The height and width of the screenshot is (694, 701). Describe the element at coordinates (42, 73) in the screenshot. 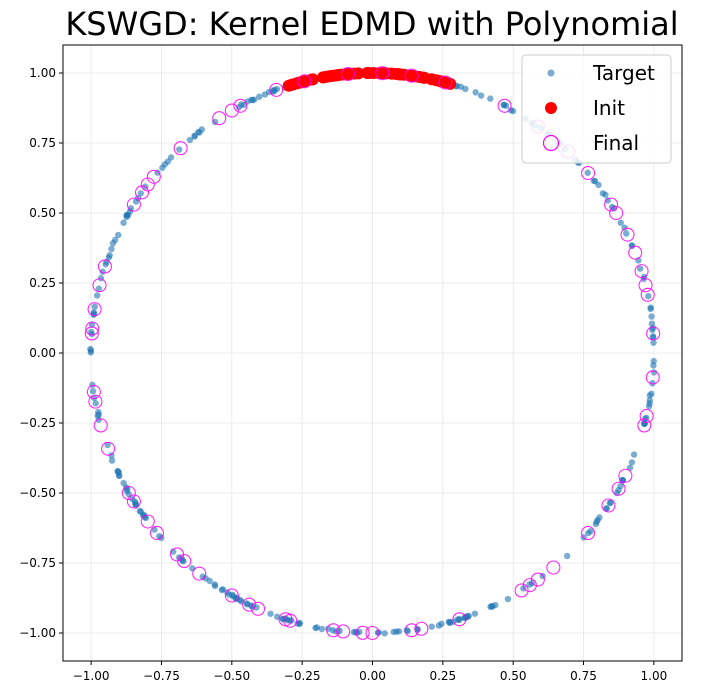

I see `y-tick-label: 1.00` at that location.